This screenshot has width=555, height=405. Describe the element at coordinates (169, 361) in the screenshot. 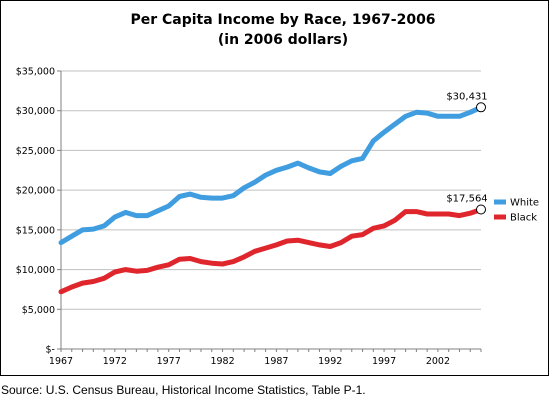

I see `x-tick-label: 1977` at that location.